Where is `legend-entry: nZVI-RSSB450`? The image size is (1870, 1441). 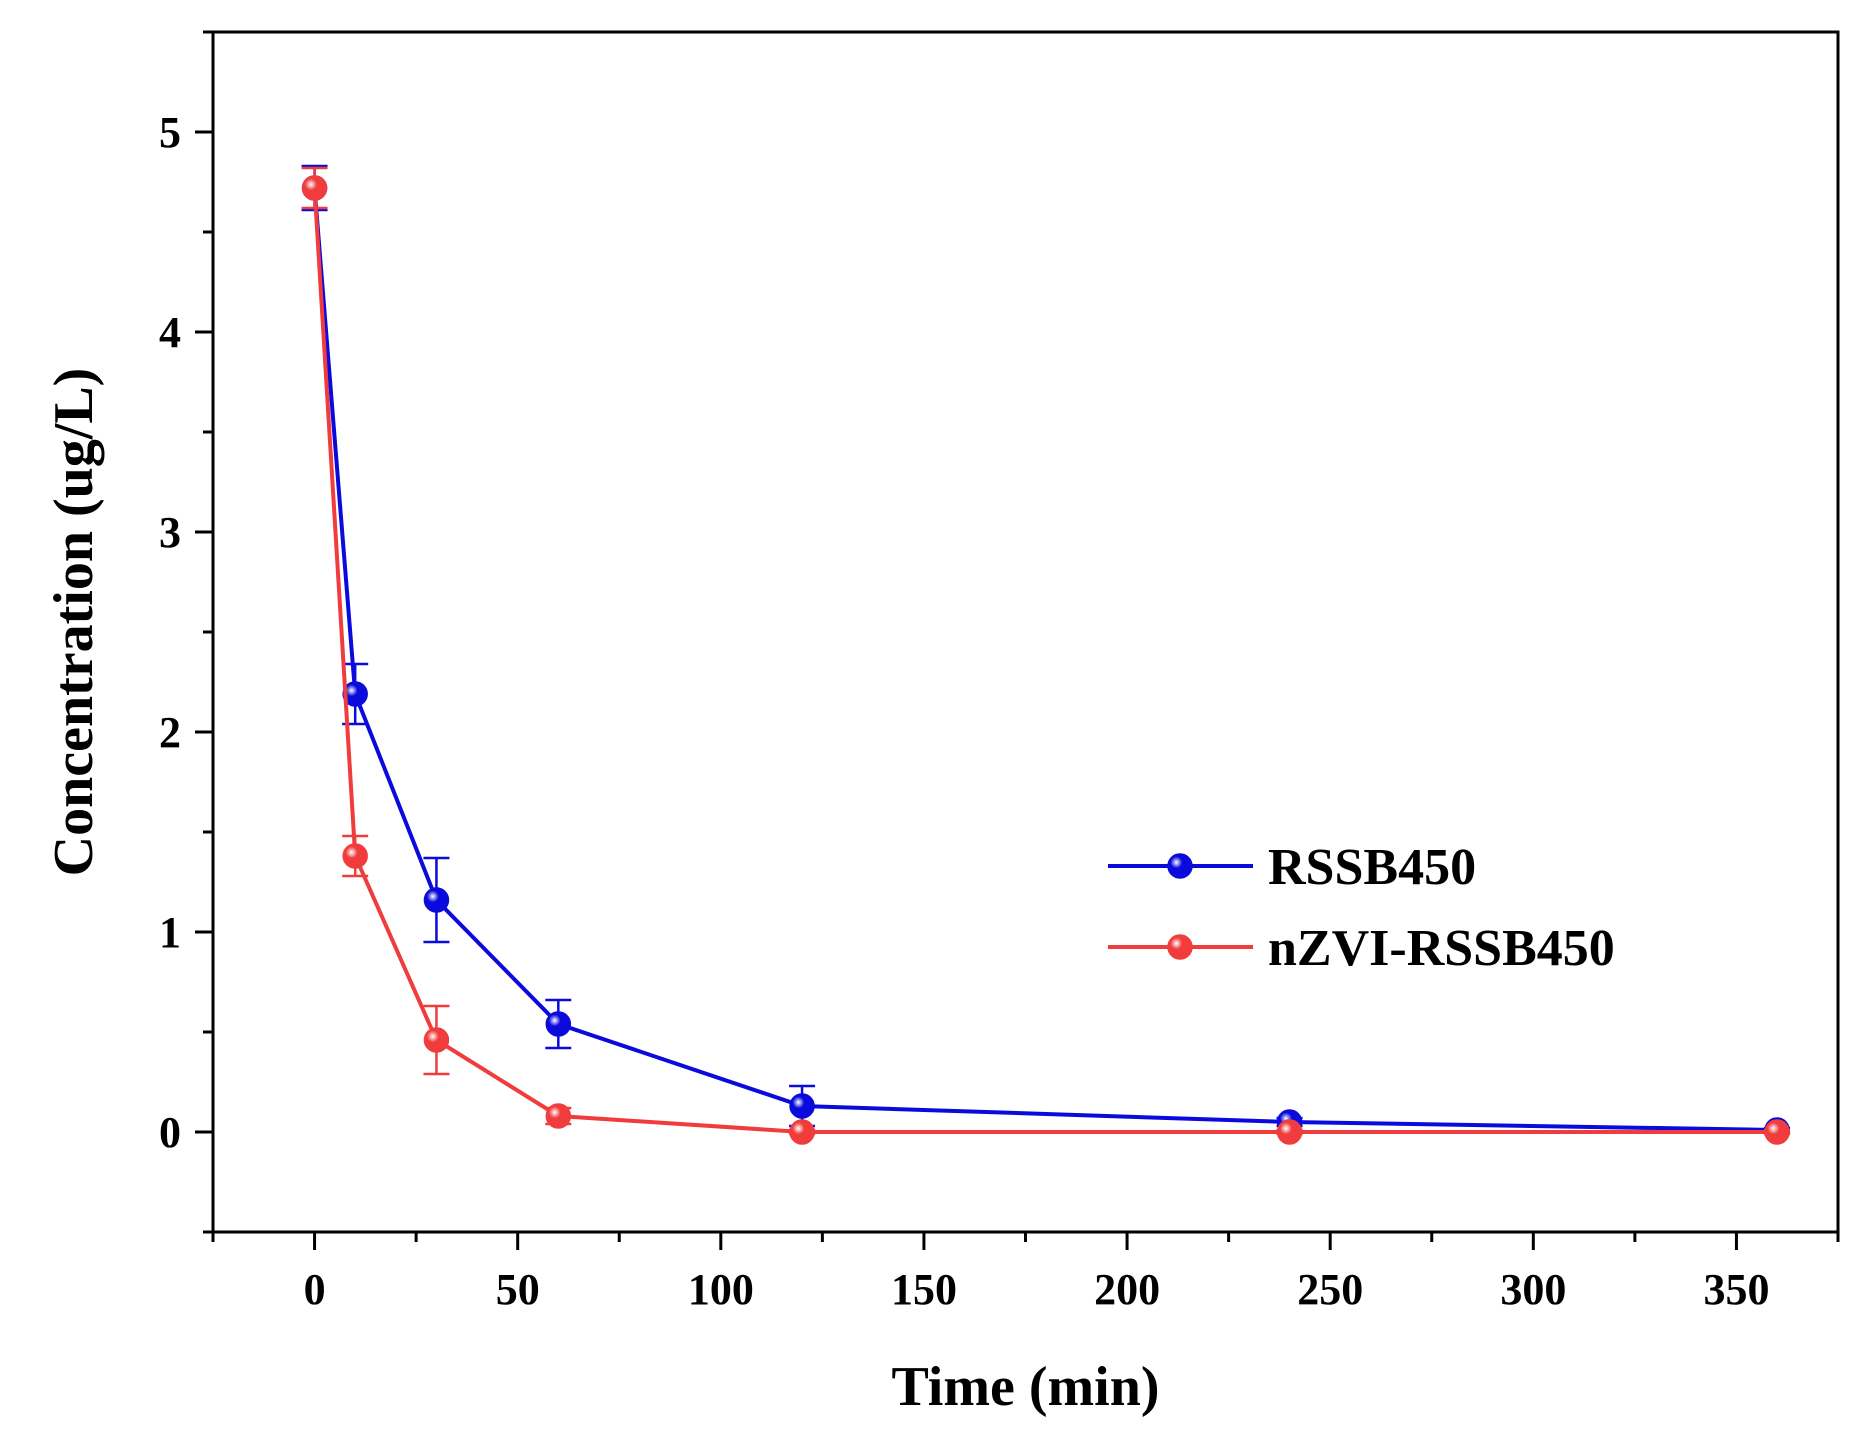 legend-entry: nZVI-RSSB450 is located at coordinates (1361, 948).